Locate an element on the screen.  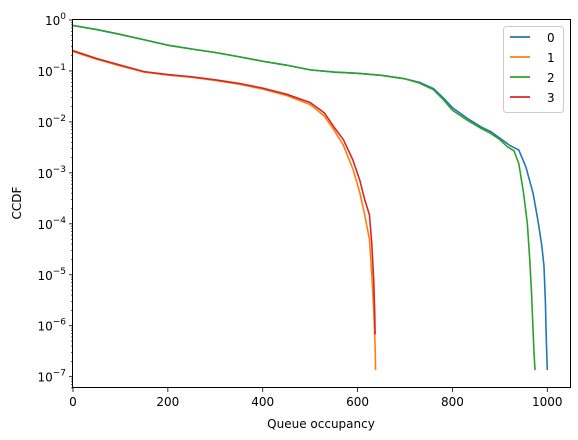
y-tick-label: 10⁰ is located at coordinates (55, 20).